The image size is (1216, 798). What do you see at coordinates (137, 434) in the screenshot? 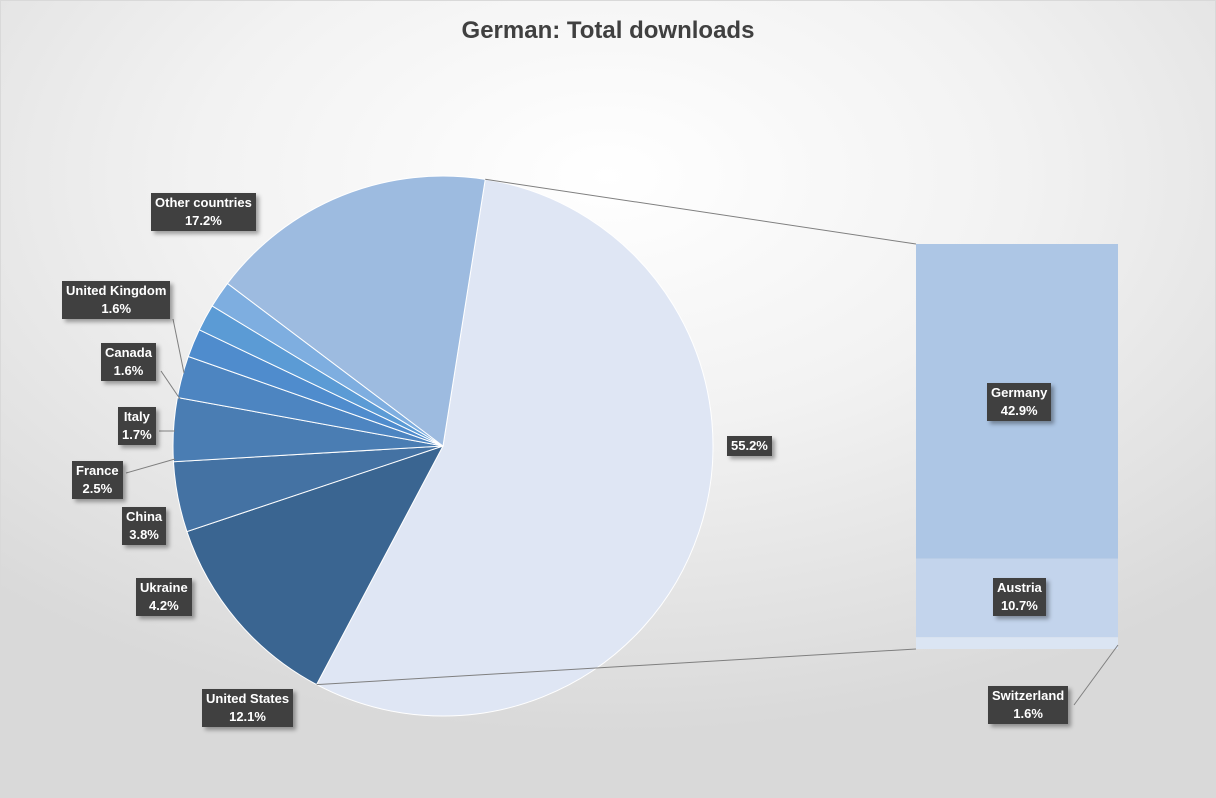
I see `data-label-value: 1.7%` at bounding box center [137, 434].